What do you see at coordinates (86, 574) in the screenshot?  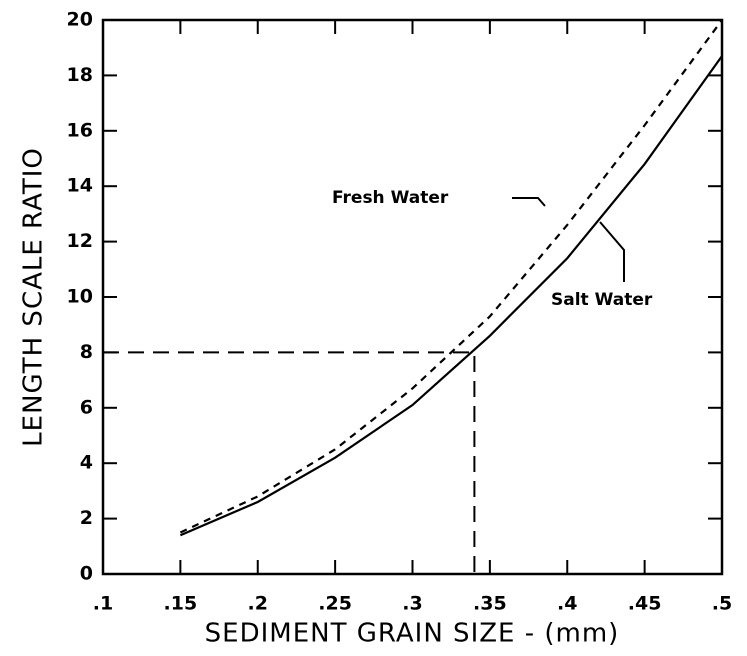 I see `y-tick-label: 0` at bounding box center [86, 574].